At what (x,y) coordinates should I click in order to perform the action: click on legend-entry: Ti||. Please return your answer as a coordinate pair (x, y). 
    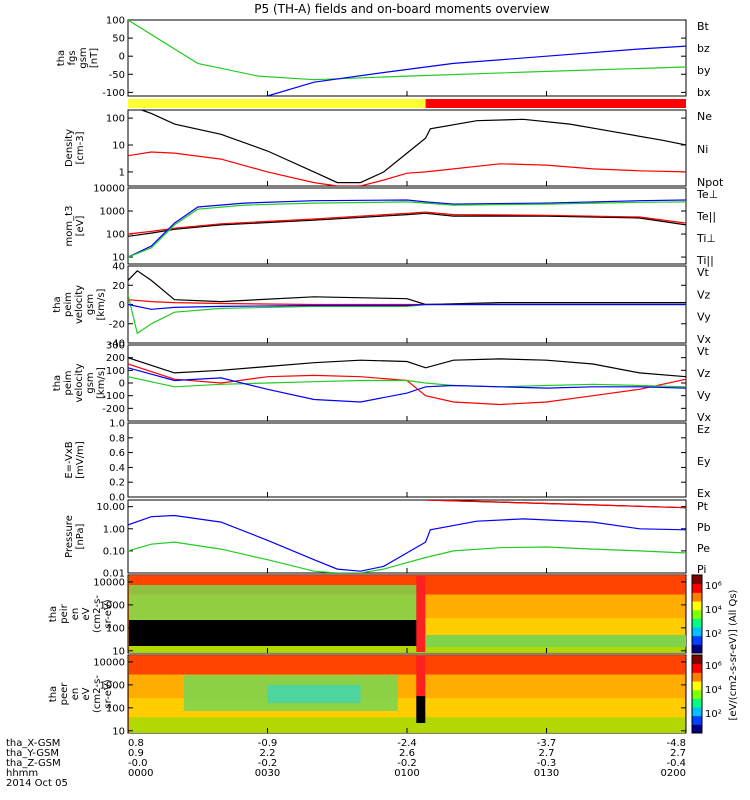
    Looking at the image, I should click on (705, 260).